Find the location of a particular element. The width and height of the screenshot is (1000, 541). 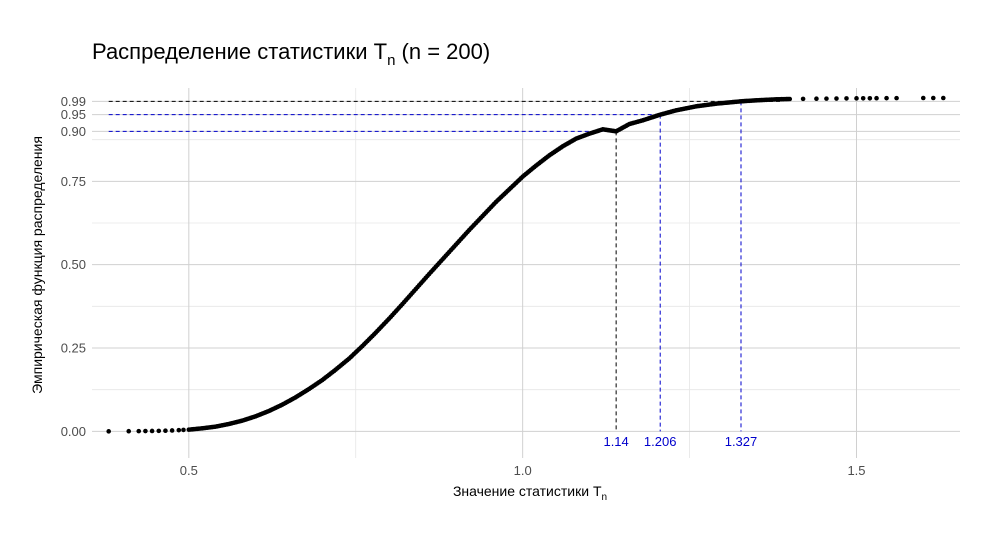

quantile-value-label: 1.327 is located at coordinates (741, 441).